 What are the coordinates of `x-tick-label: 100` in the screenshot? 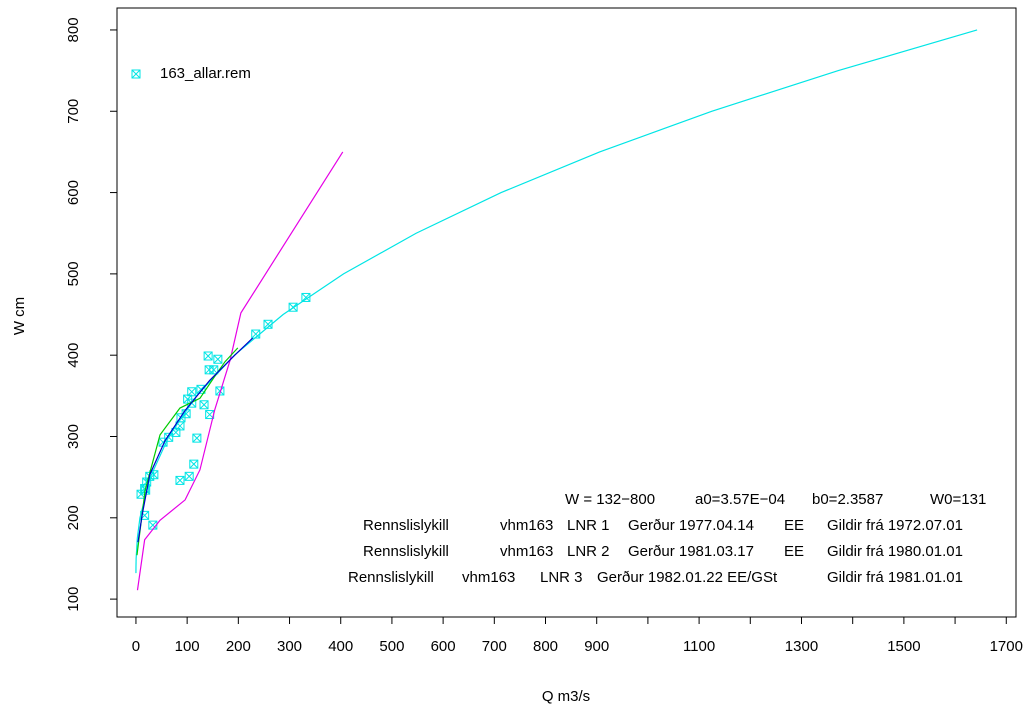 It's located at (187, 646).